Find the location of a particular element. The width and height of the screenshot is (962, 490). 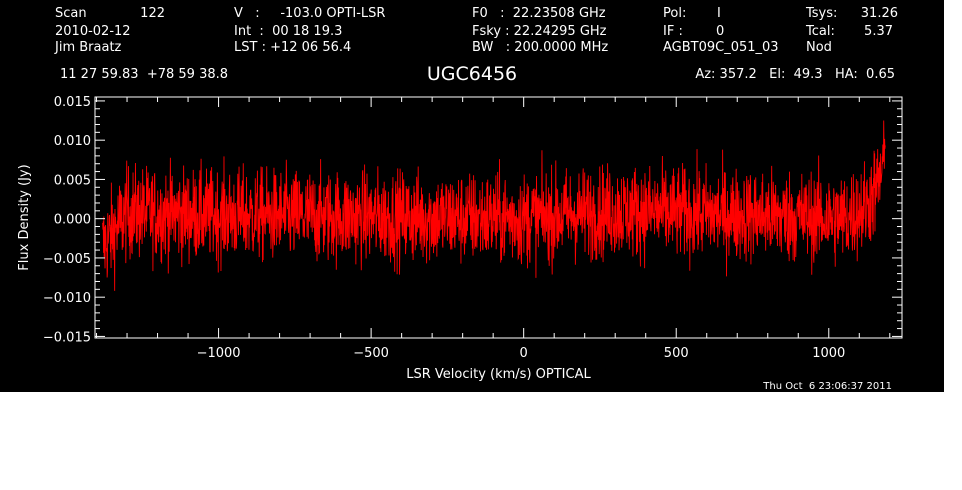

tsys-label: Tsys: is located at coordinates (821, 13).